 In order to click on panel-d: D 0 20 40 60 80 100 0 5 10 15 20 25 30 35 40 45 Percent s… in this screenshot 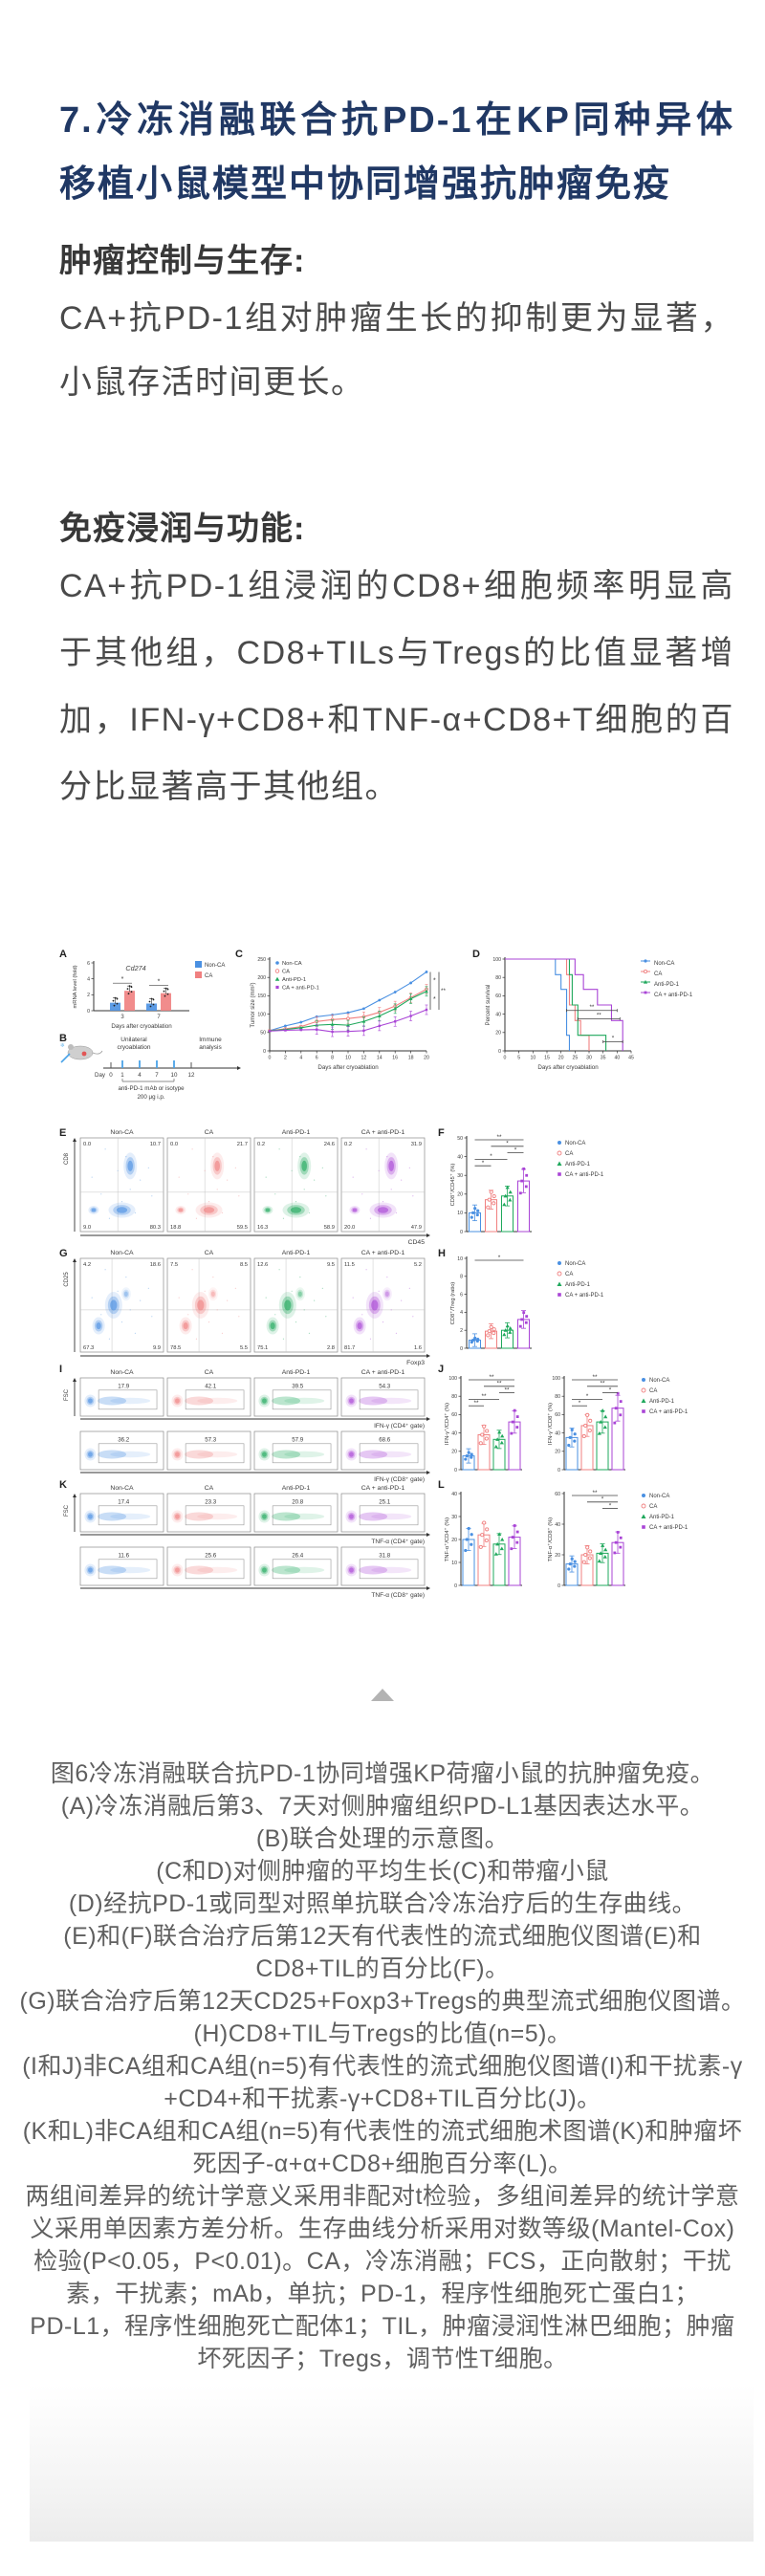, I will do `click(583, 1010)`.